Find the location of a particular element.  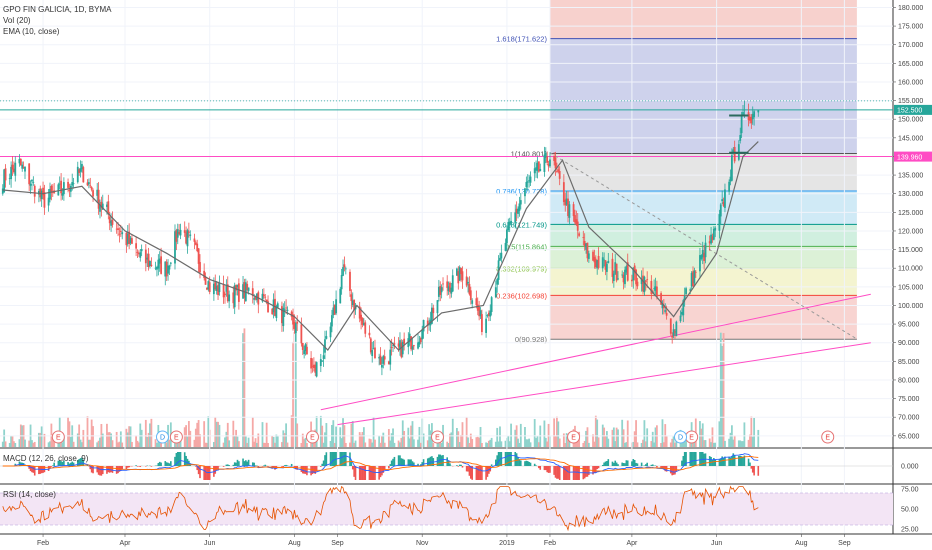

price-tick-label: 160.000 is located at coordinates (910, 82).